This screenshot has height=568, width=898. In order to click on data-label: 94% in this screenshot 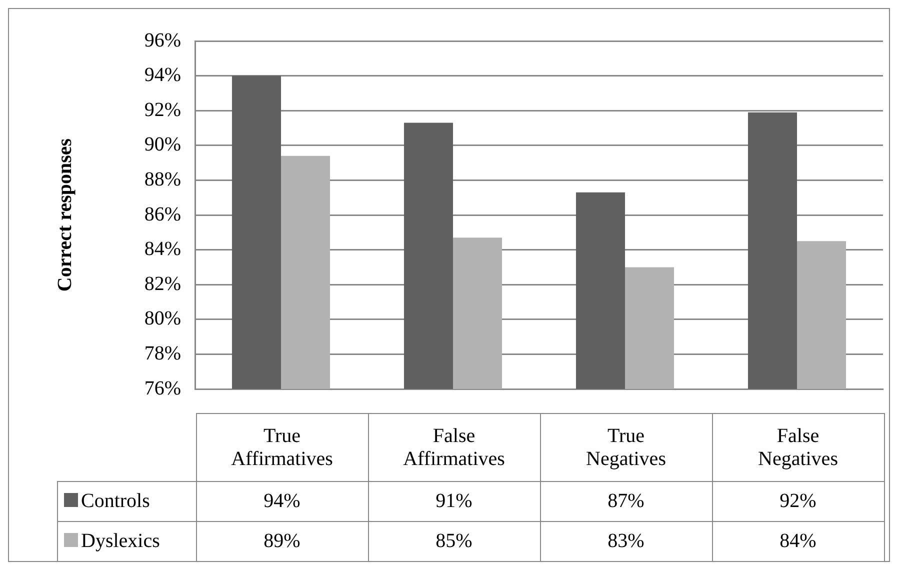, I will do `click(282, 502)`.